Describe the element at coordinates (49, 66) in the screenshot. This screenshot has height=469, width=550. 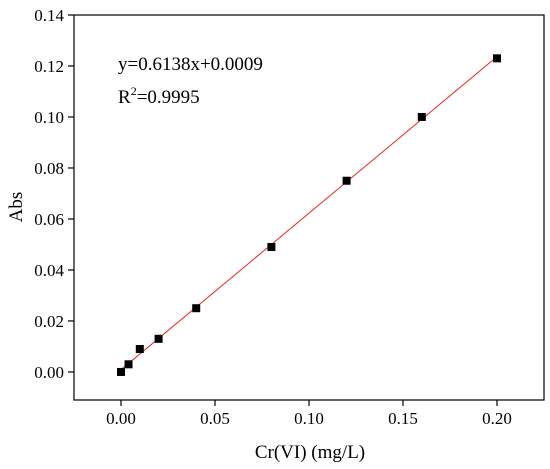
I see `y-tick-label: 0.12` at that location.